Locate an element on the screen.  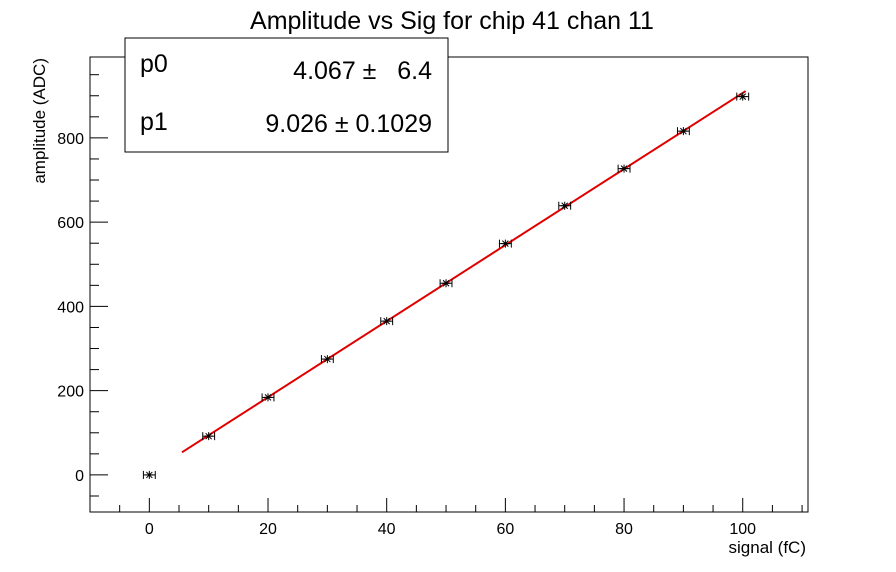
y-tick-label: 0 is located at coordinates (79, 476).